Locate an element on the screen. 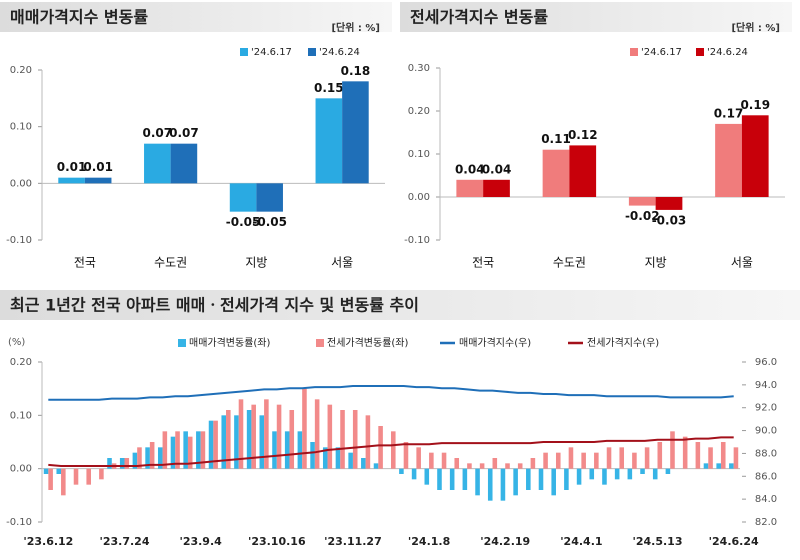 This screenshot has width=800, height=560. value-label: 0.15 is located at coordinates (329, 88).